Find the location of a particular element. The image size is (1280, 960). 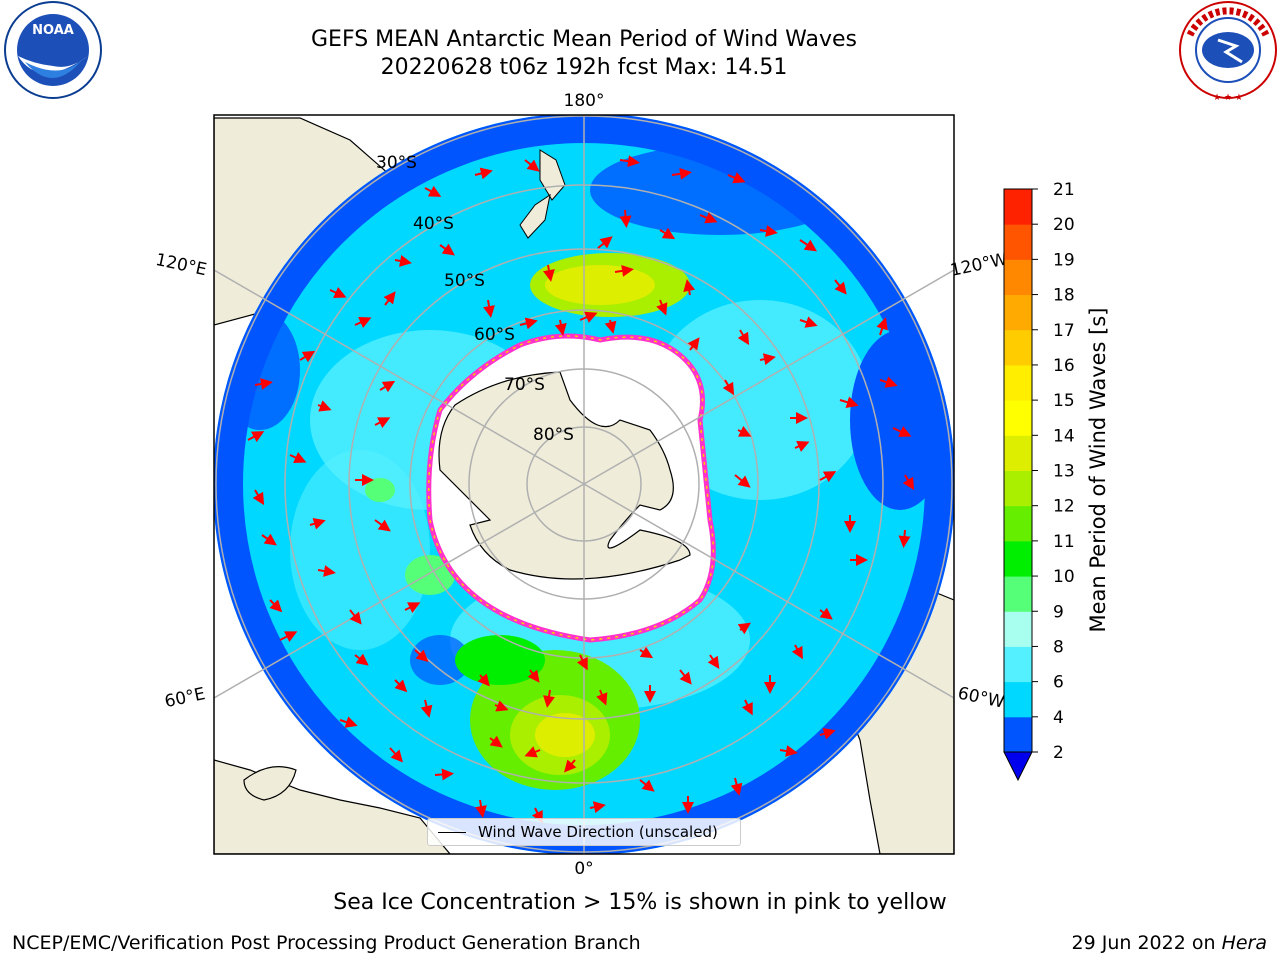

colorbar-extend-triangle is located at coordinates (1018, 766).